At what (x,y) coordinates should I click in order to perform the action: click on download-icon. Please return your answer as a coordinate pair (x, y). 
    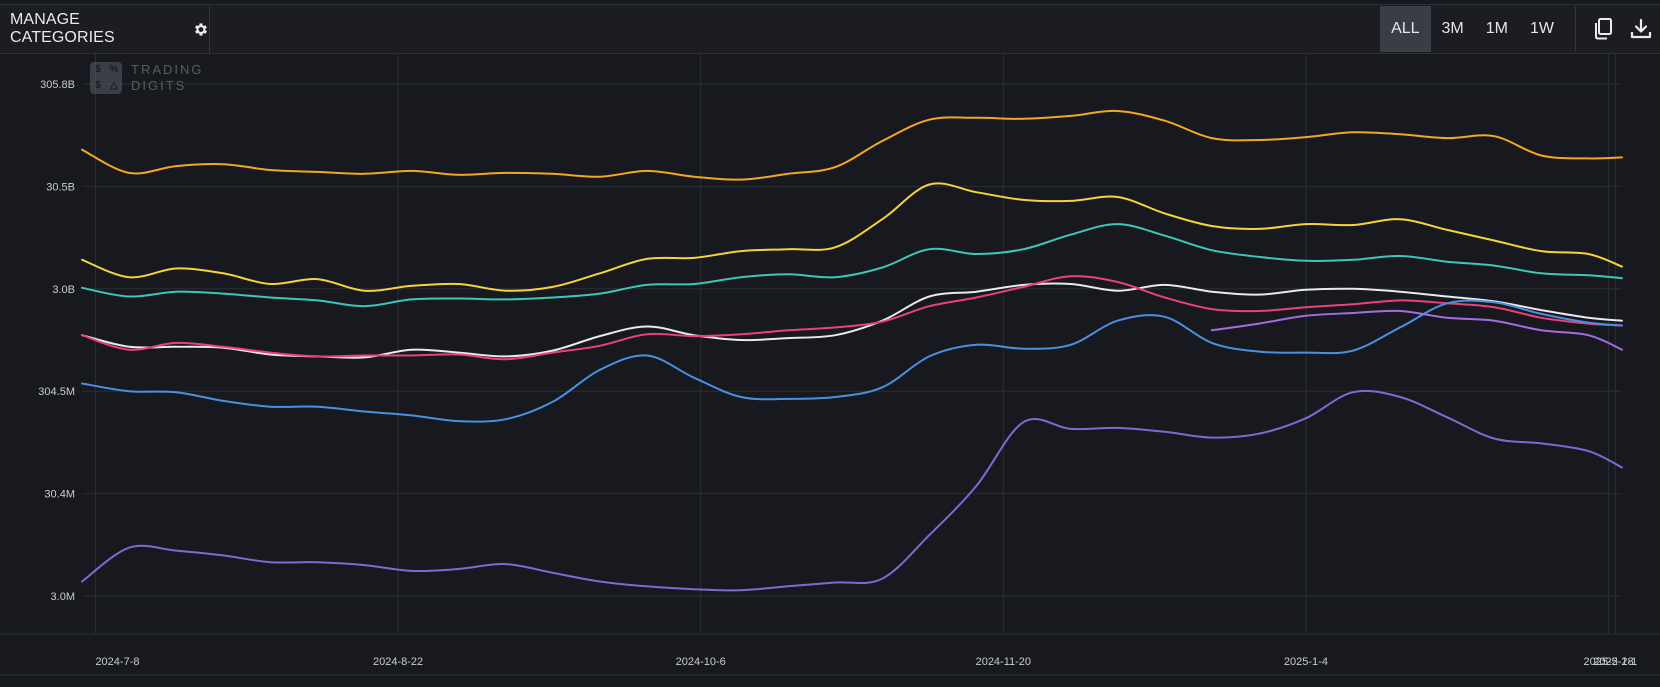
    Looking at the image, I should click on (1641, 28).